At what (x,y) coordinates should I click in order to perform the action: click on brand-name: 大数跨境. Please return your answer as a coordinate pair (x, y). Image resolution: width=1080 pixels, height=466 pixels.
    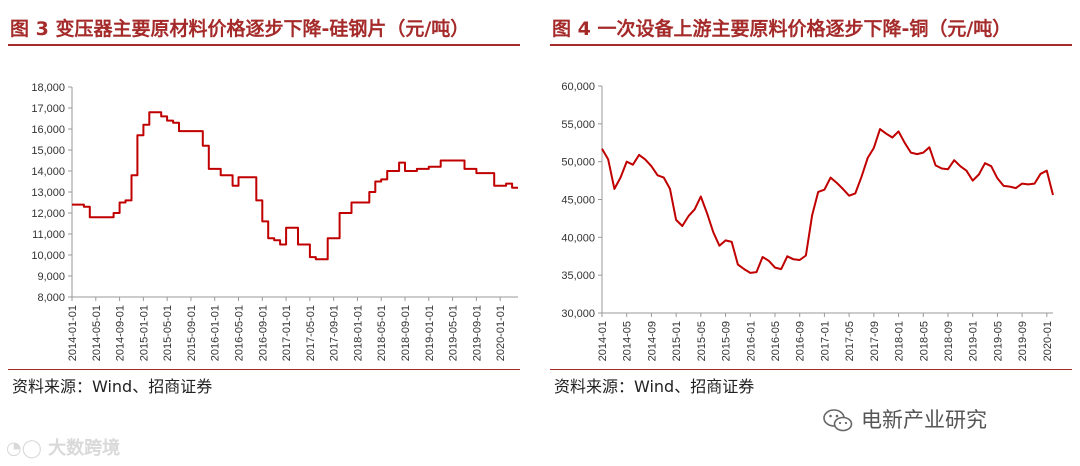
    Looking at the image, I should click on (84, 448).